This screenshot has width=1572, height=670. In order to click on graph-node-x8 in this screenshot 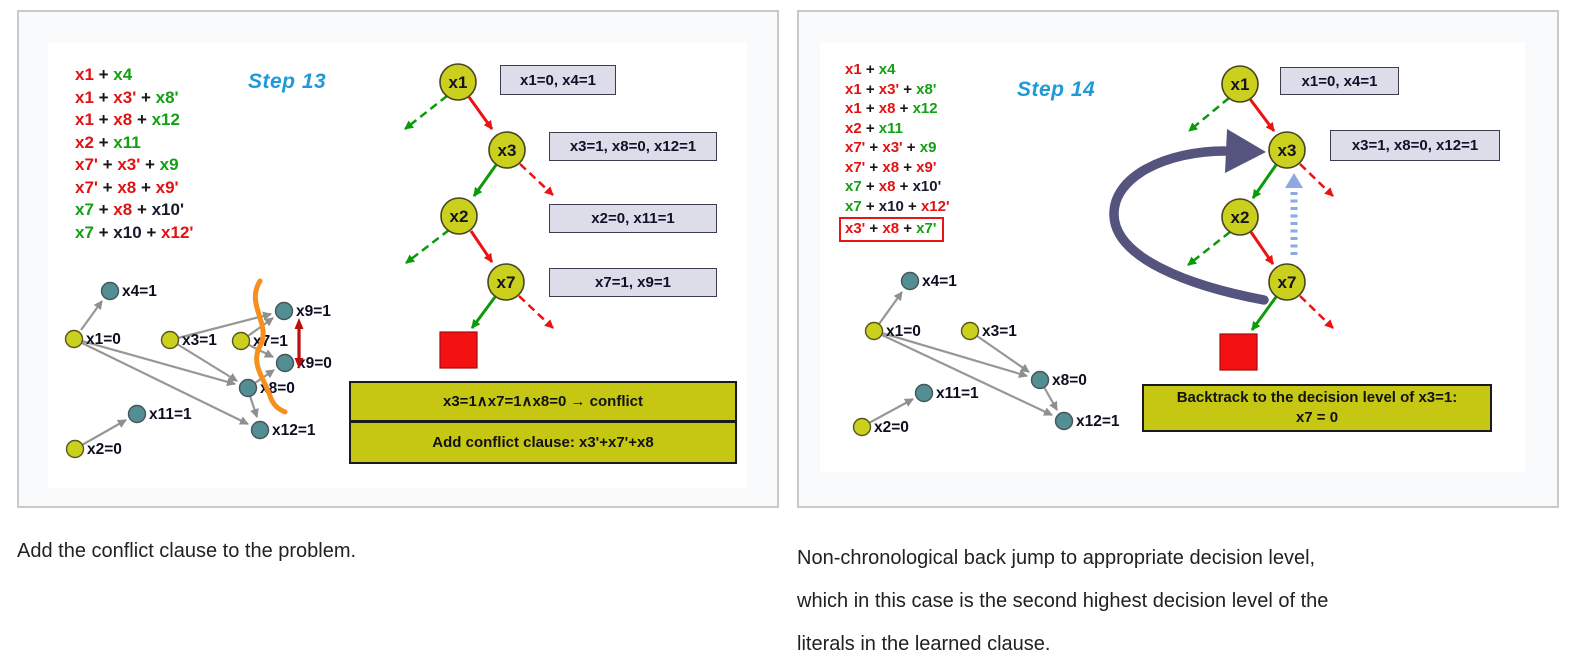, I will do `click(248, 388)`.